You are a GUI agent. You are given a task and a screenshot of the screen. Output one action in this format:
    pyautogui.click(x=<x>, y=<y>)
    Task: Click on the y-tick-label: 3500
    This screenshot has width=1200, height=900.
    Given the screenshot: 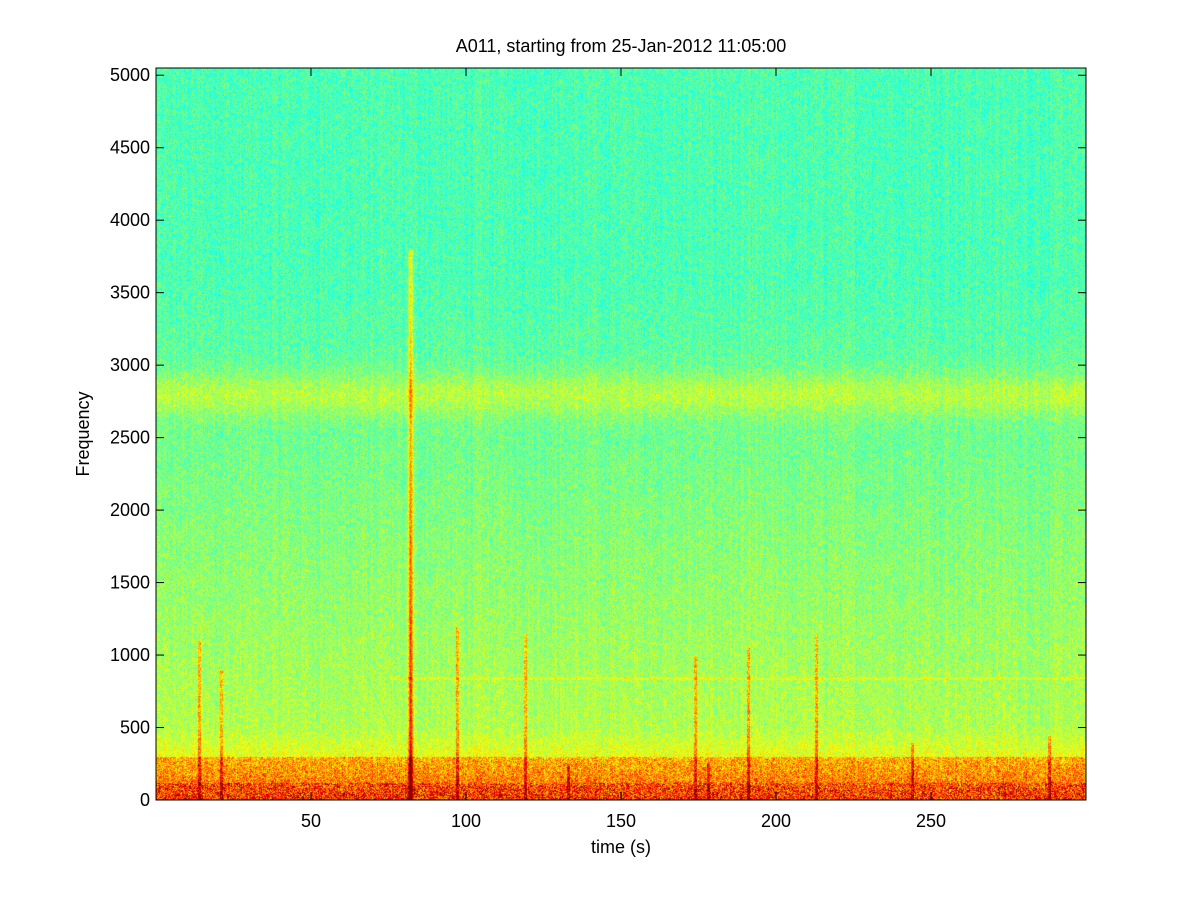 What is the action you would take?
    pyautogui.click(x=130, y=293)
    